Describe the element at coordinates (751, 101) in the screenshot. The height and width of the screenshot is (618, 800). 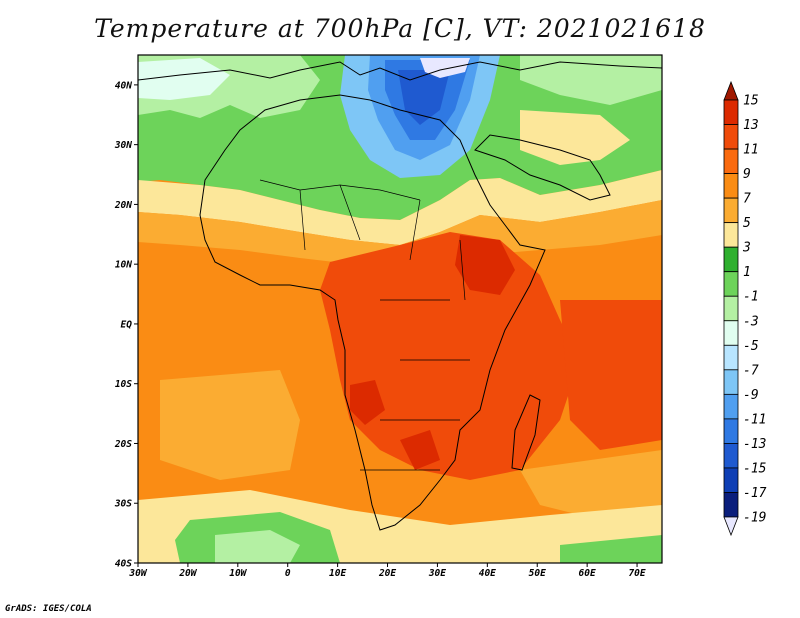
I see `colorbar-label: 15` at that location.